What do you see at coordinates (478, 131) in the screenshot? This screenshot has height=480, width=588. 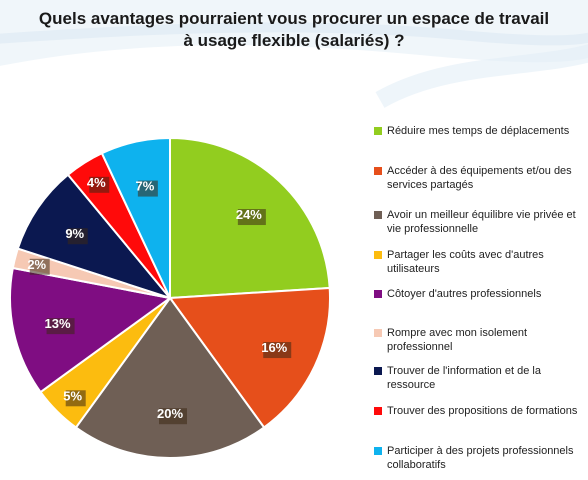 I see `legend-label: Réduire mes temps de déplacements` at bounding box center [478, 131].